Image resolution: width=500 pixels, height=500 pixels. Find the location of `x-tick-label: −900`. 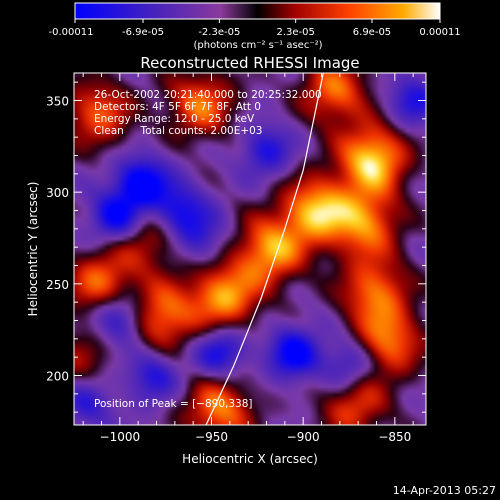

x-tick-label: −900 is located at coordinates (303, 437).